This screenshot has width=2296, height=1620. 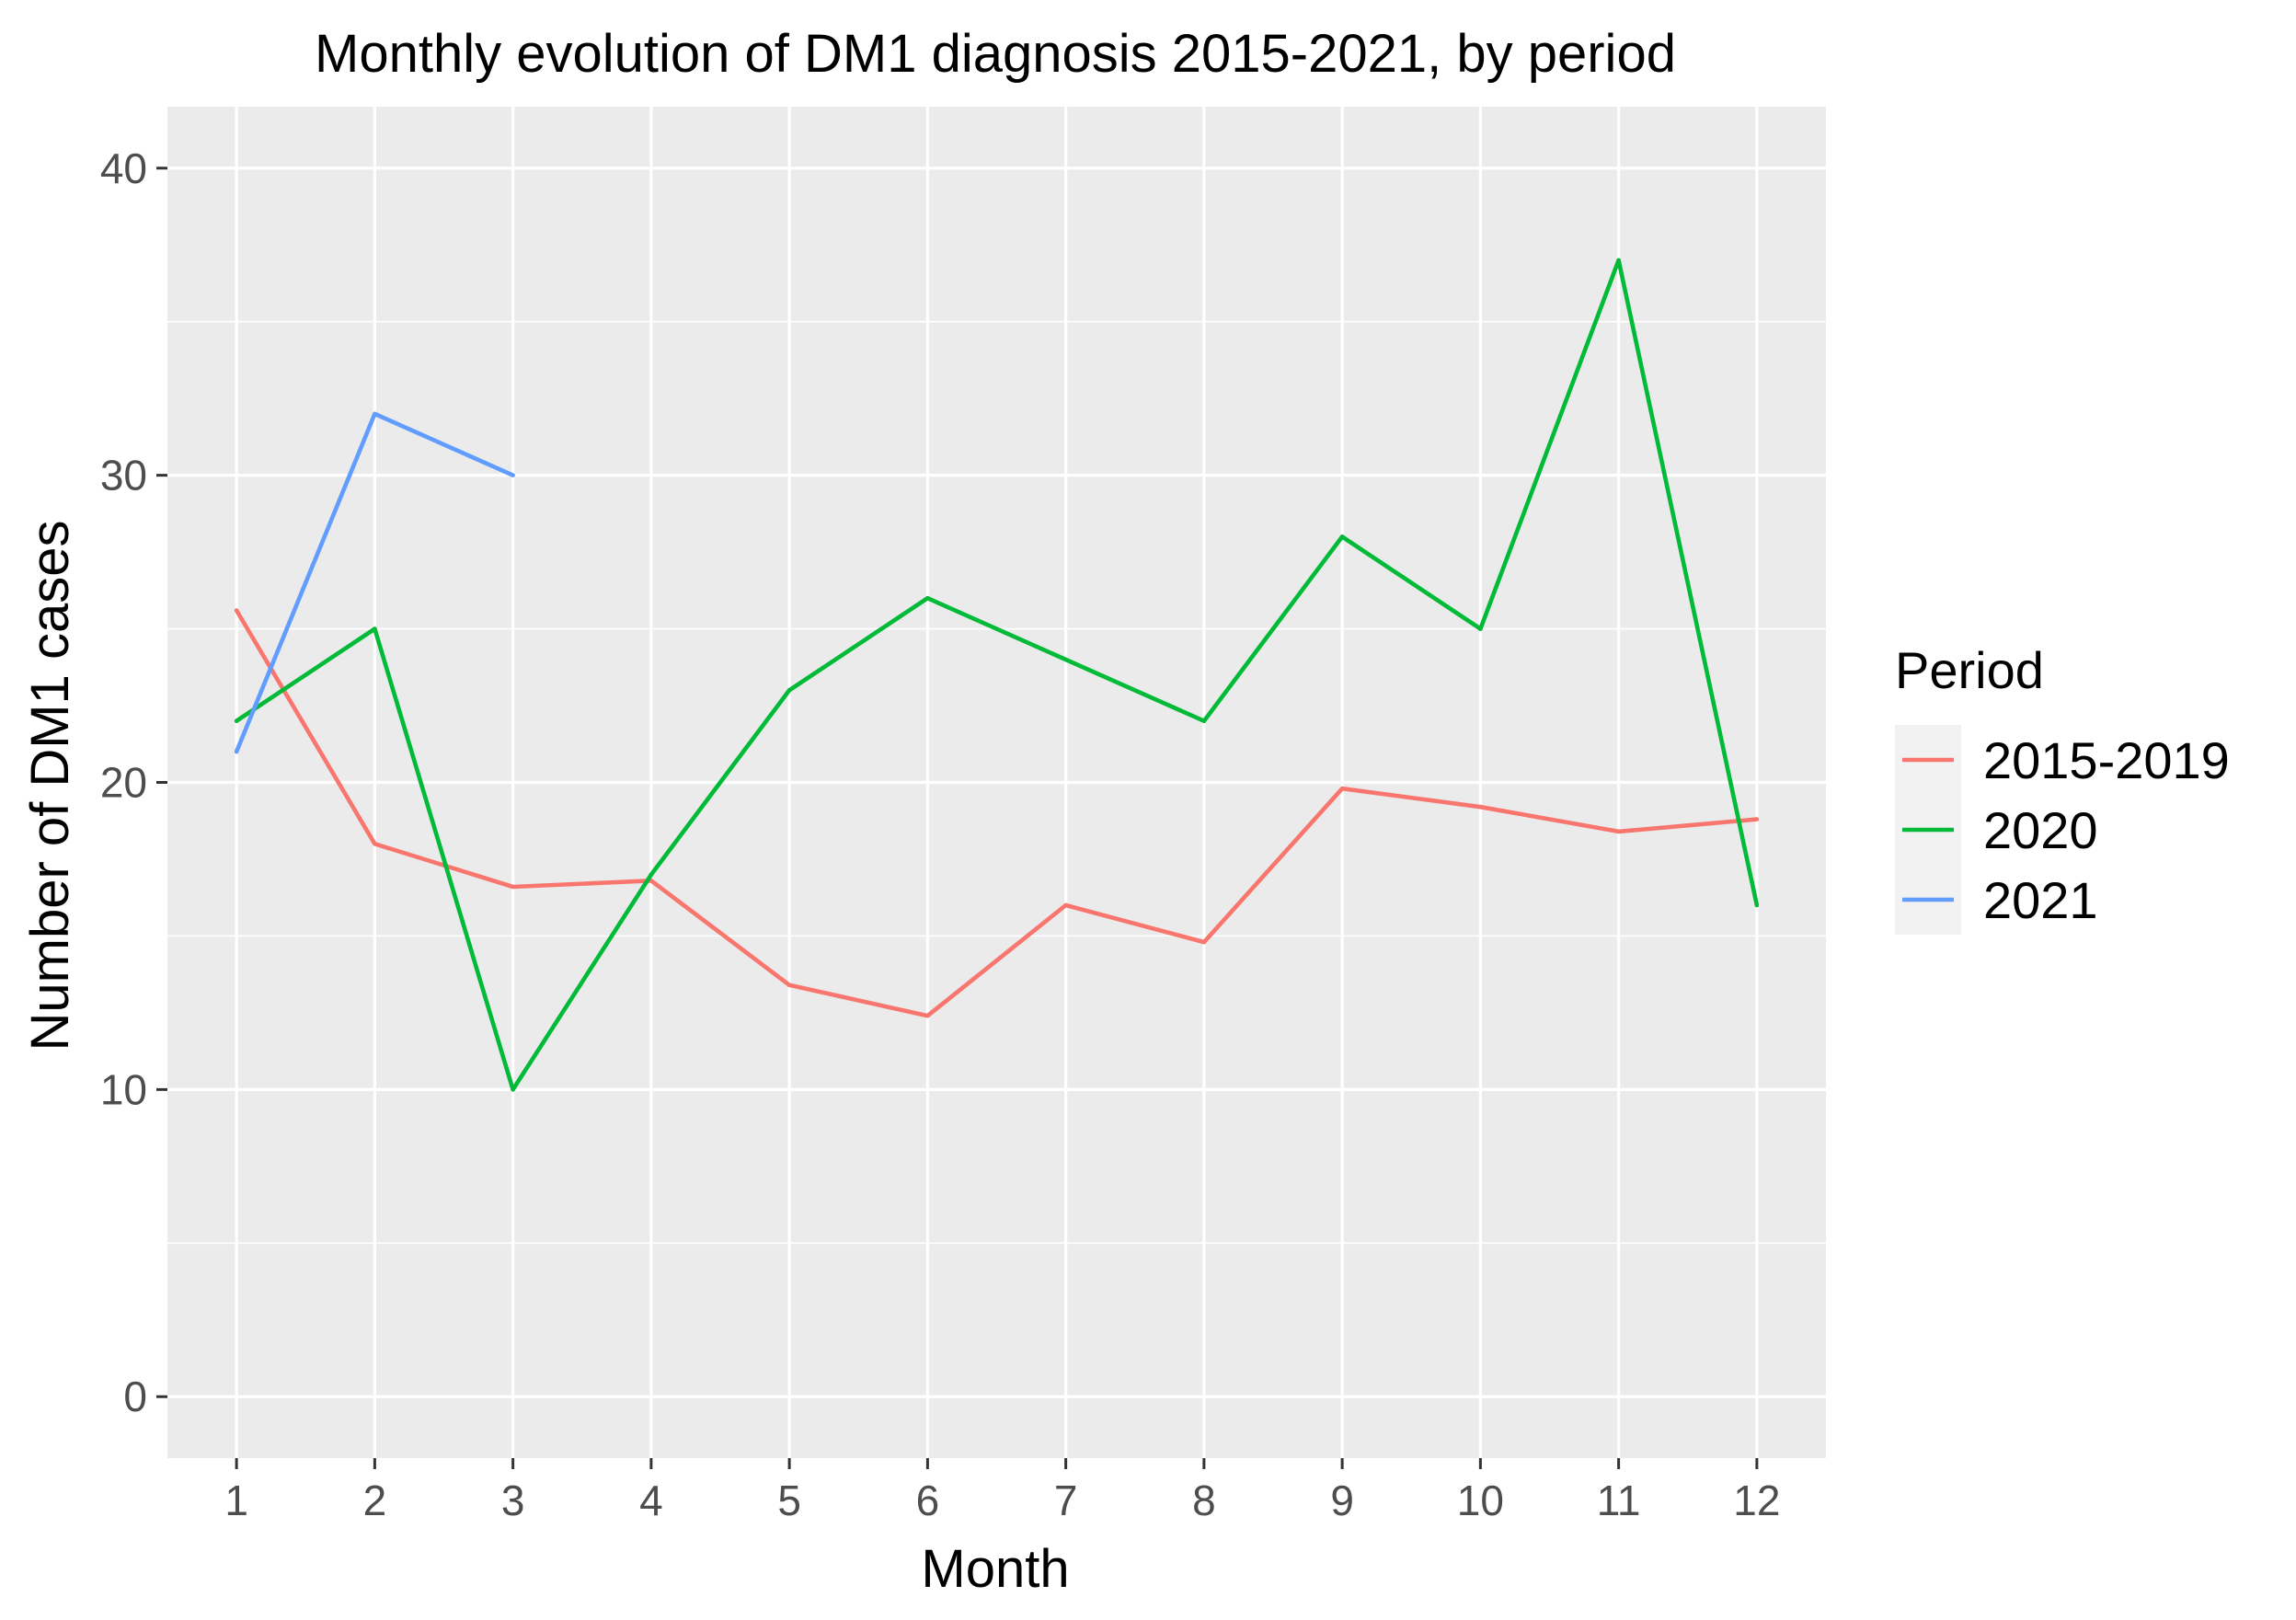 I want to click on legend: Period 2015-2019 2020 2021, so click(x=2062, y=788).